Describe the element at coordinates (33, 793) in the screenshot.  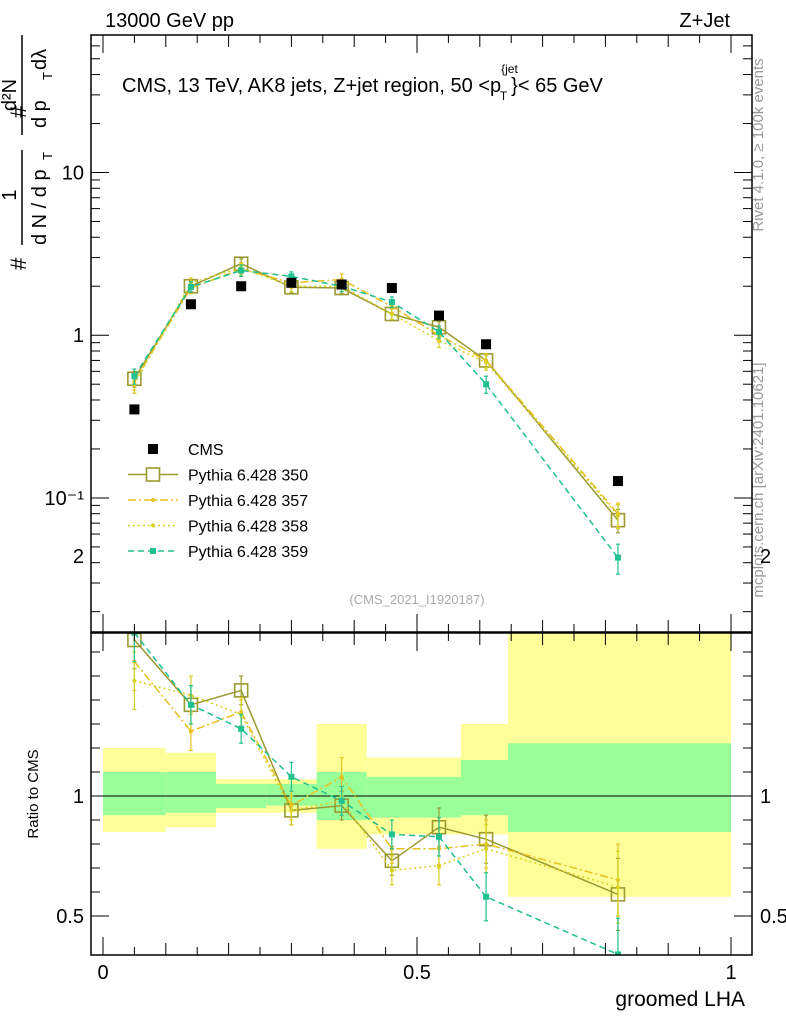
I see `ratio-y-label: Ratio to CMS` at that location.